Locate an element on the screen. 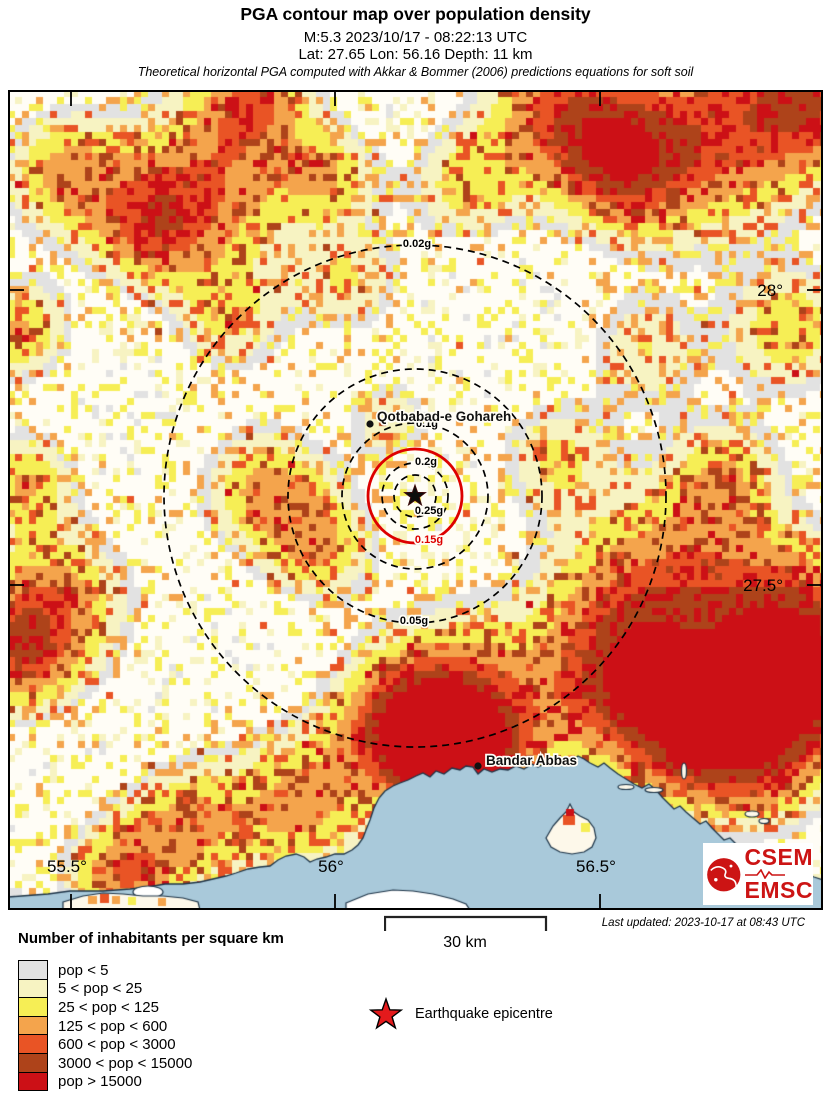 The width and height of the screenshot is (831, 1096). legend-item-label: 600 < pop < 3000 is located at coordinates (117, 1045).